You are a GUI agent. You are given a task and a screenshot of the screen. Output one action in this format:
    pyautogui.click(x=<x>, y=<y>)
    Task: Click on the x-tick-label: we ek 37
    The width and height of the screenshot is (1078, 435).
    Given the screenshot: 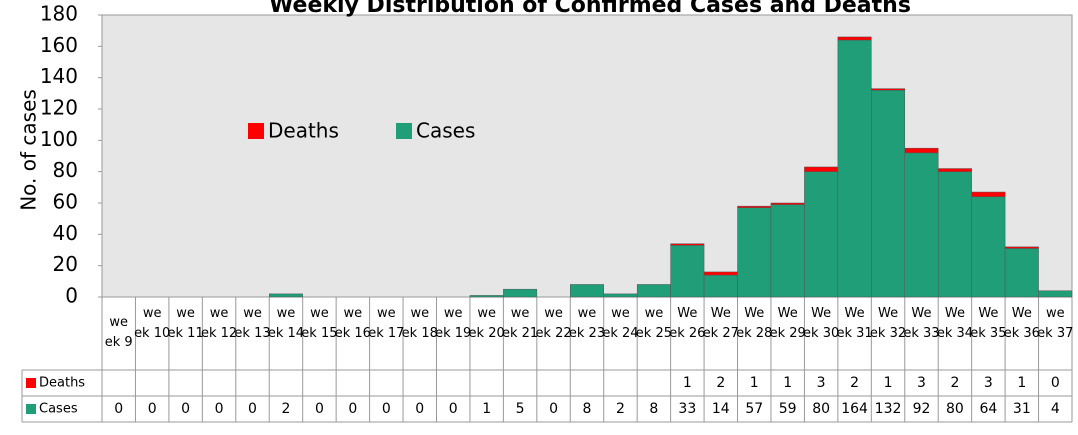 What is the action you would take?
    pyautogui.click(x=1055, y=323)
    